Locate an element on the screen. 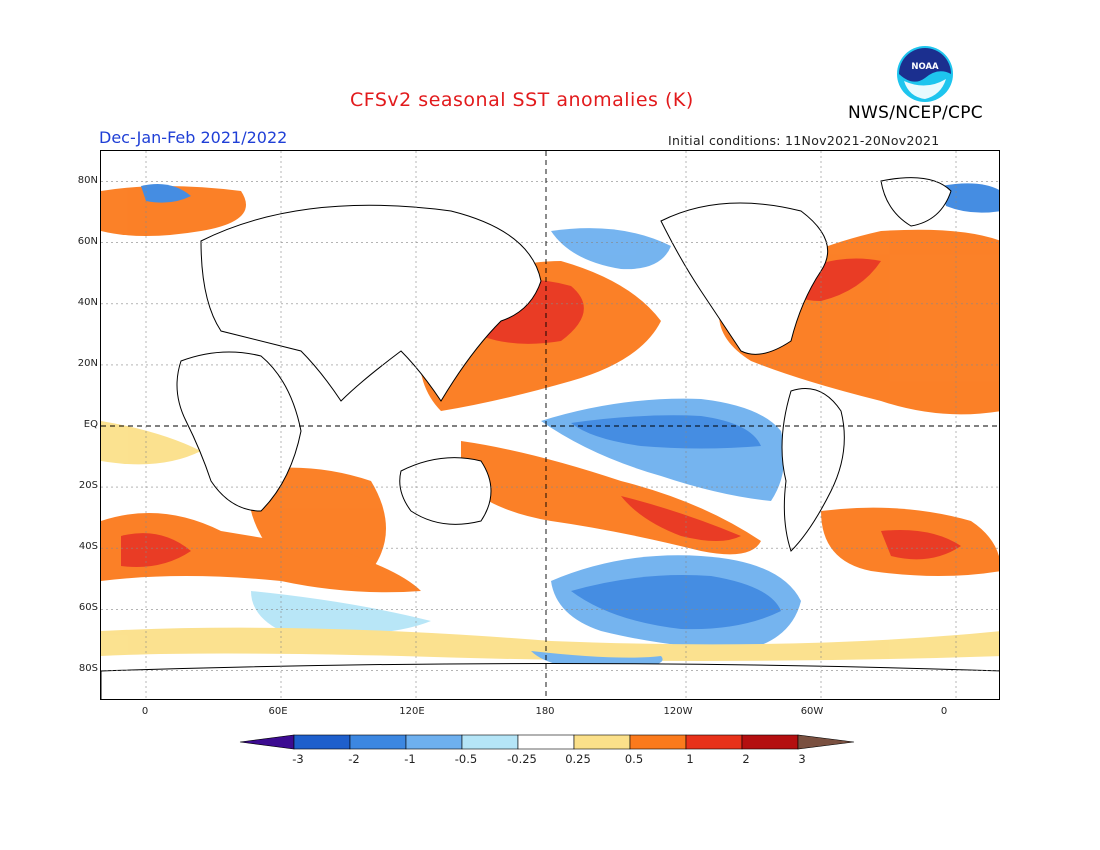 This screenshot has height=850, width=1100. lon-label-180: 180 is located at coordinates (545, 711).